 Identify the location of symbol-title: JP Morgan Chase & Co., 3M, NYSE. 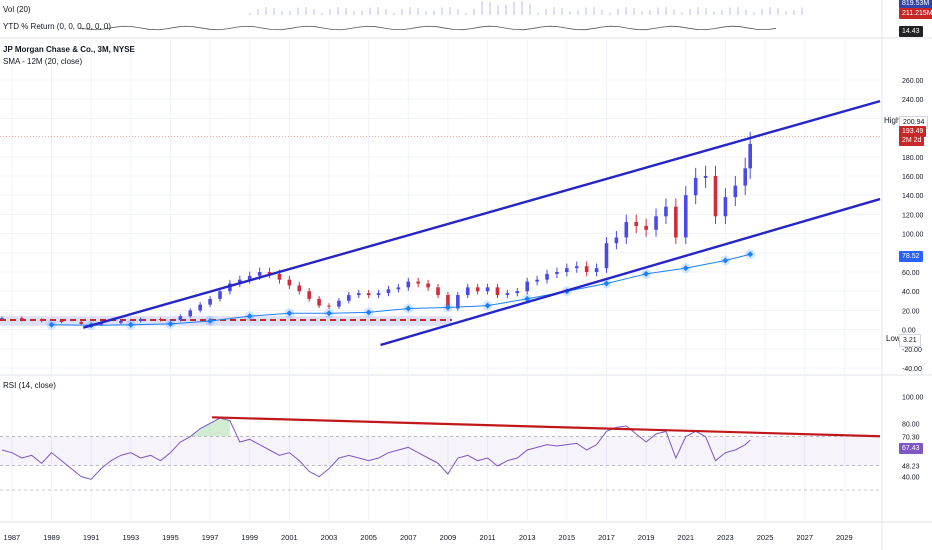
(69, 49).